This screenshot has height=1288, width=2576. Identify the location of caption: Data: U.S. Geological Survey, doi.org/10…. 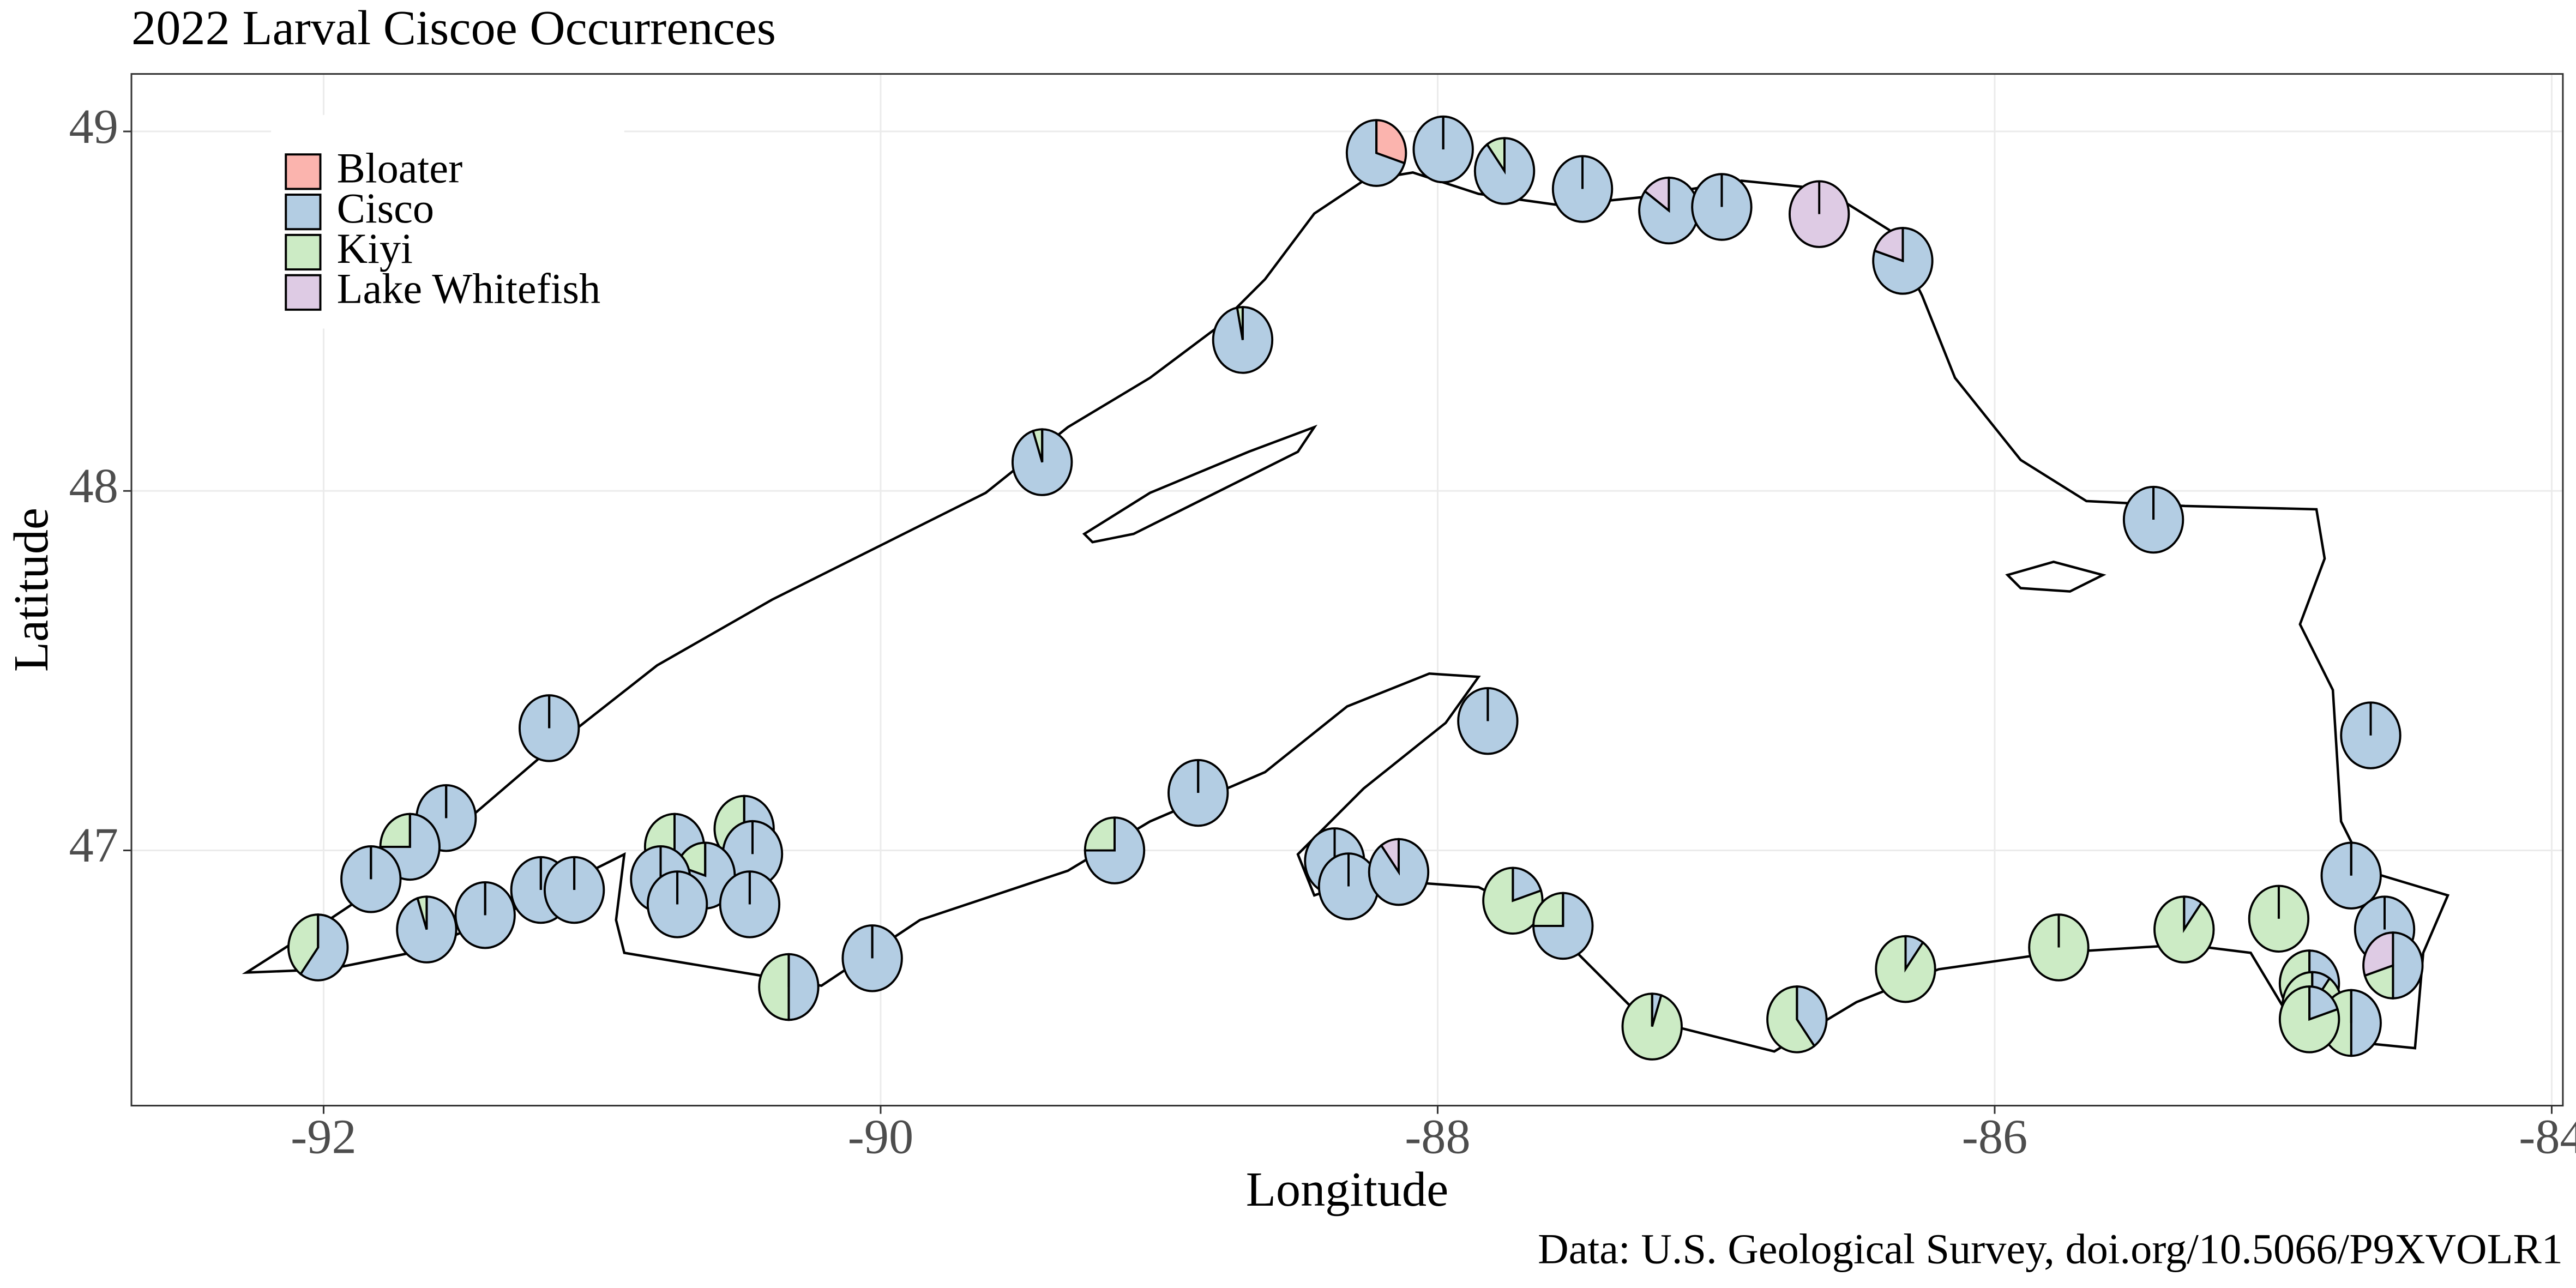
(2050, 1249).